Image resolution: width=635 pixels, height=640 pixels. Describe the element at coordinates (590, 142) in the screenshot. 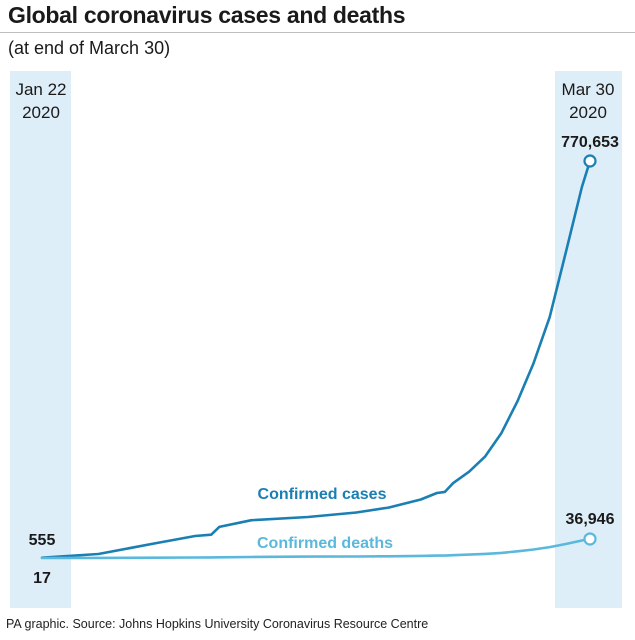

I see `cases-end-value: 770,653` at that location.